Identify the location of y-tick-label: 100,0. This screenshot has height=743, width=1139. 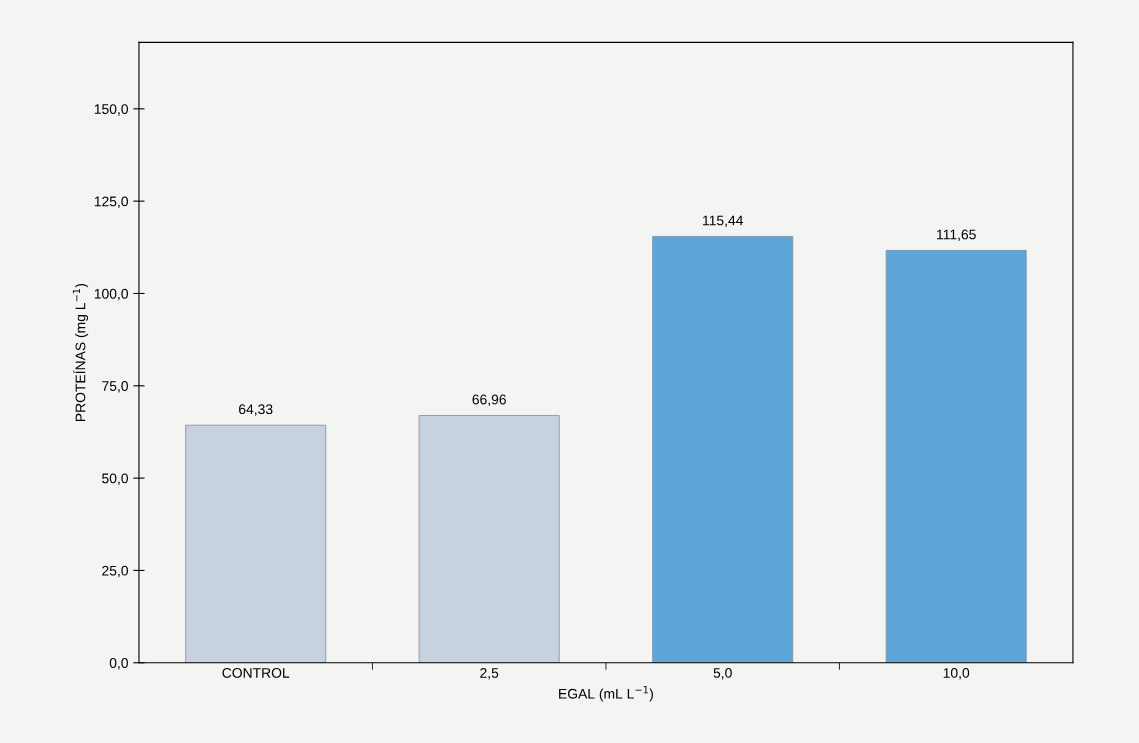
(111, 294).